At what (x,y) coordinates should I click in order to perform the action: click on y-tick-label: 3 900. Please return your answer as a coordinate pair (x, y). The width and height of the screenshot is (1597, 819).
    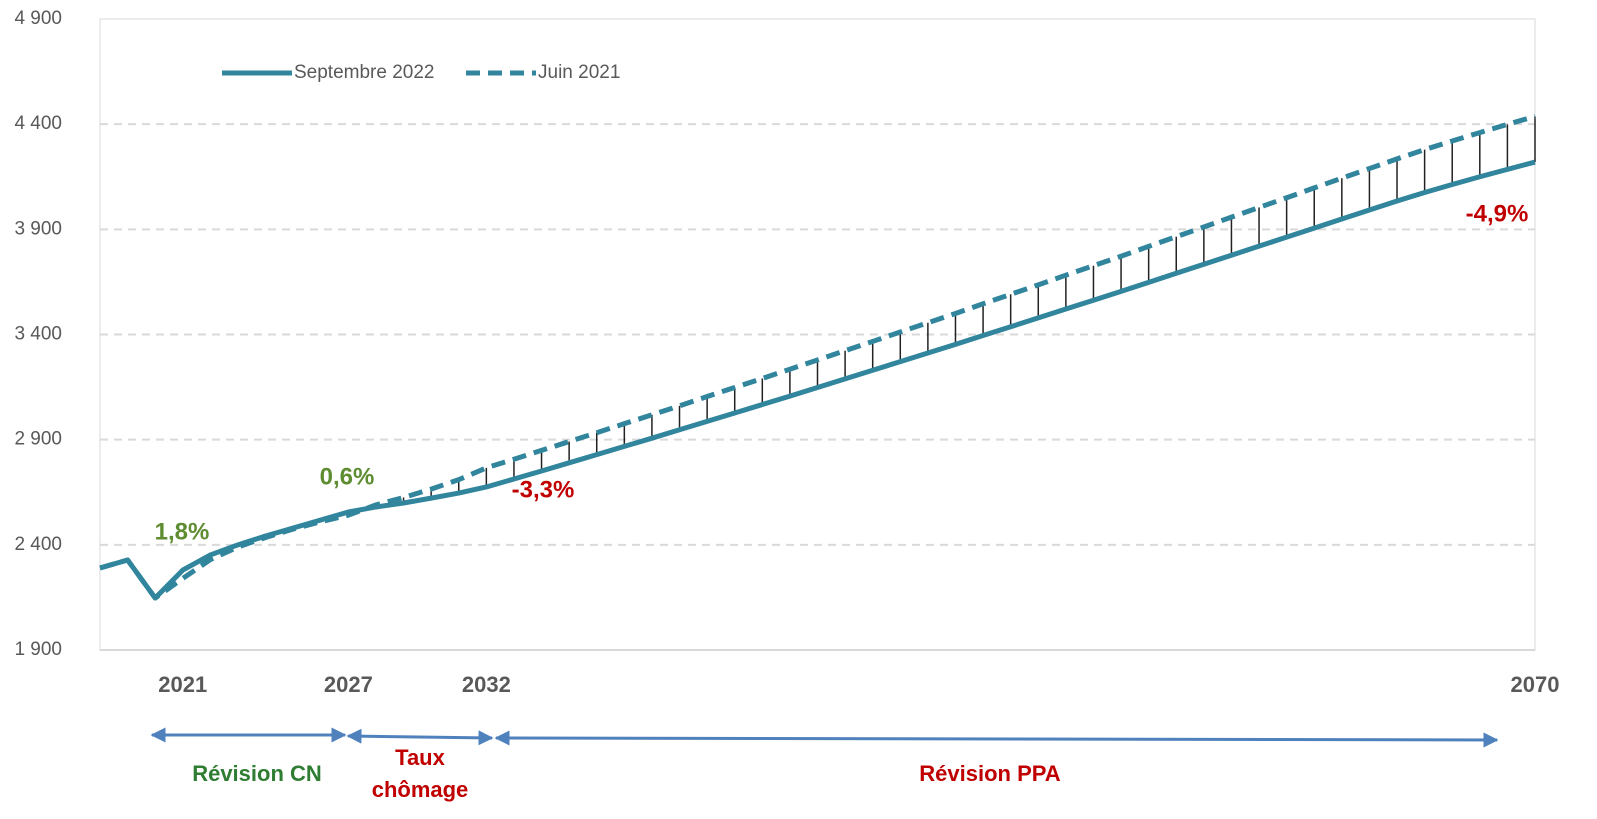
    Looking at the image, I should click on (38, 228).